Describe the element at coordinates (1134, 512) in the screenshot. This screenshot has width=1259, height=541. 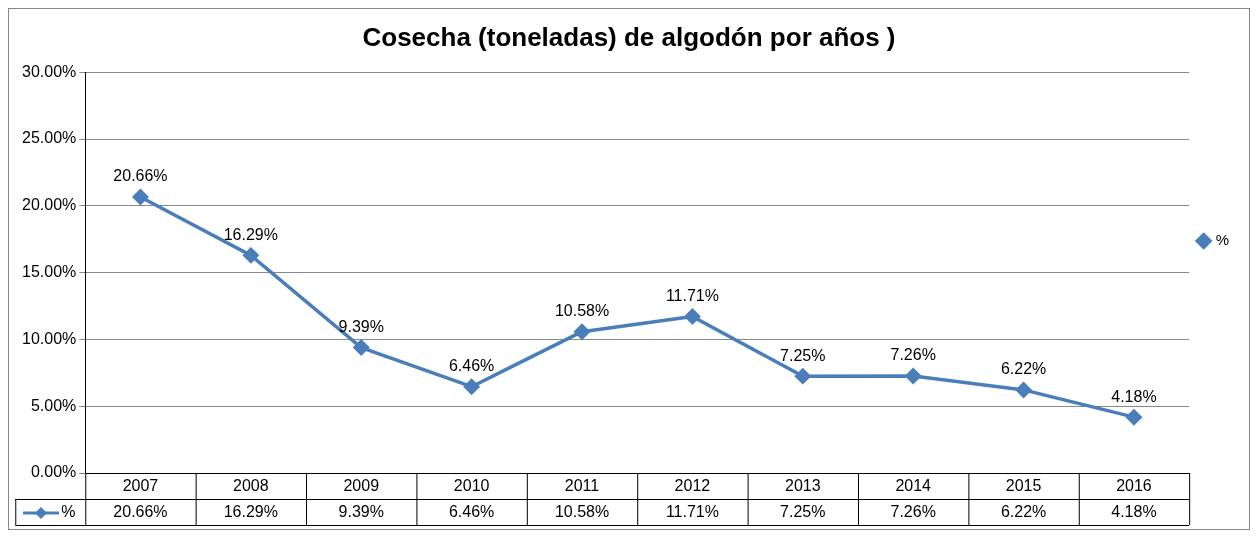
I see `data-label: 4.18%` at that location.